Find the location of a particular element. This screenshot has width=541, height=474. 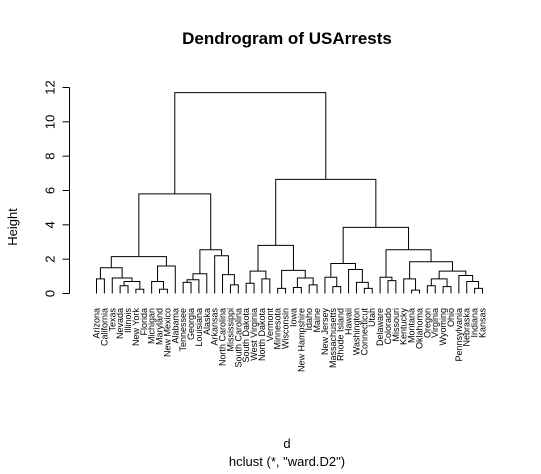

y-tick-label: 6 is located at coordinates (50, 190).